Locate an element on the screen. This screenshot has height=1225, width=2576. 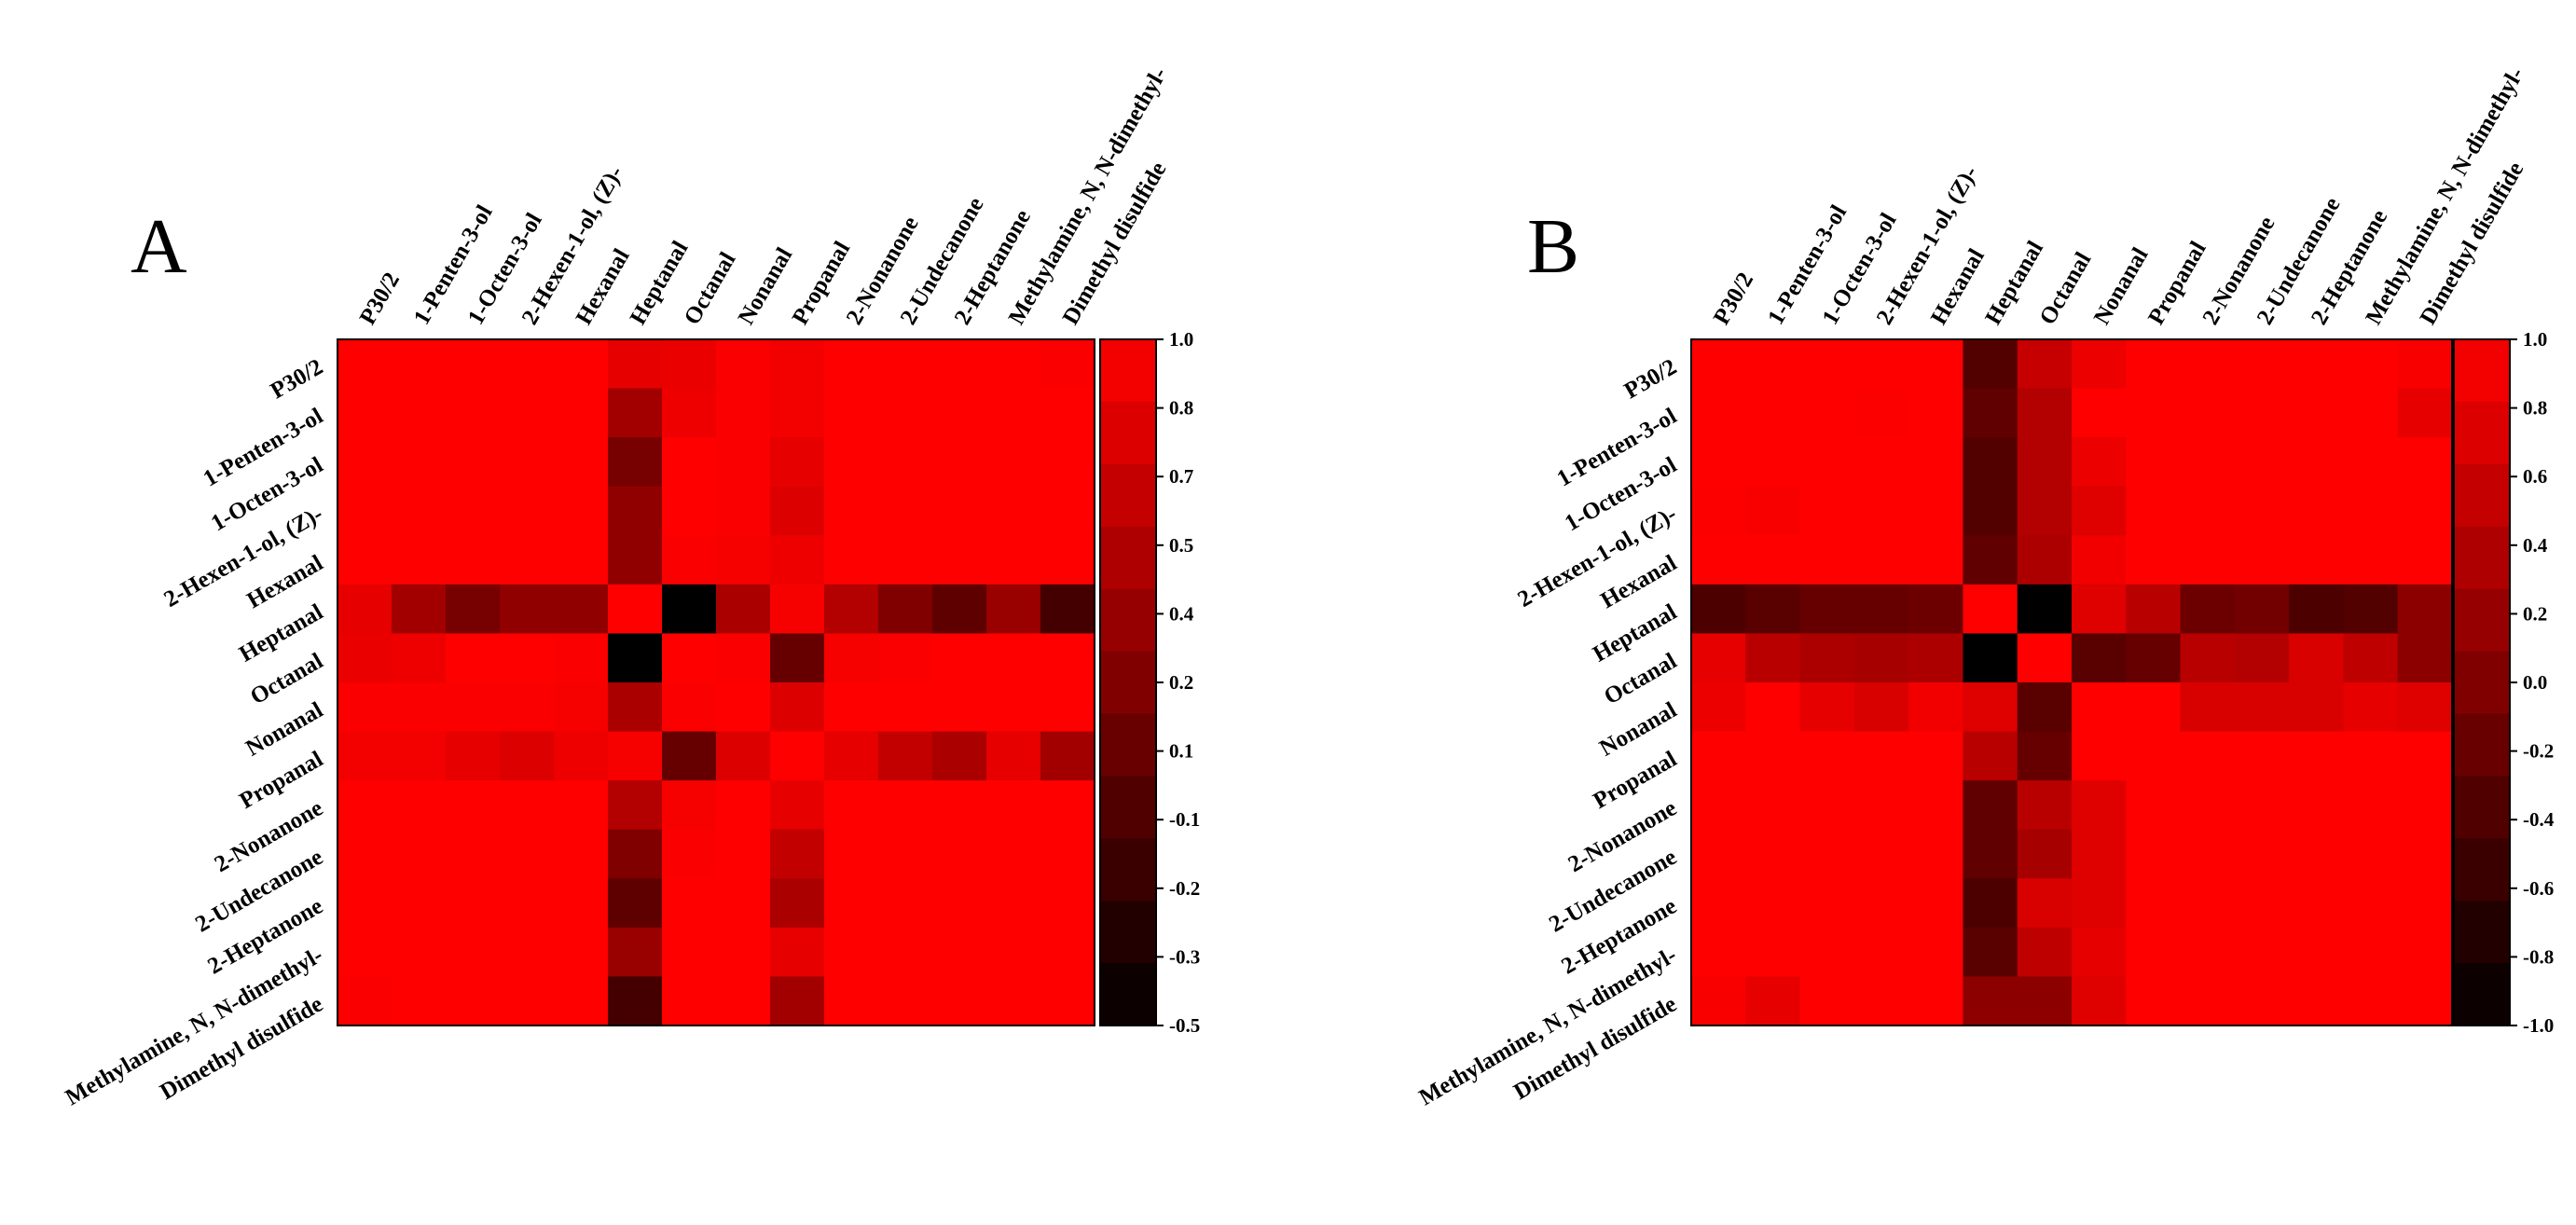
colorbar-tick-label: 0.0 is located at coordinates (2535, 682).